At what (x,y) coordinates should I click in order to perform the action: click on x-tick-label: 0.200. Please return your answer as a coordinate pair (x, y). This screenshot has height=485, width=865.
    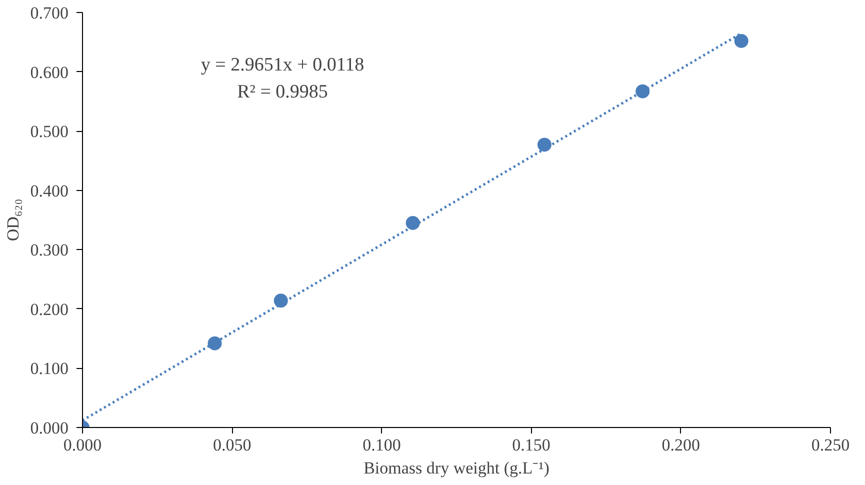
    Looking at the image, I should click on (681, 445).